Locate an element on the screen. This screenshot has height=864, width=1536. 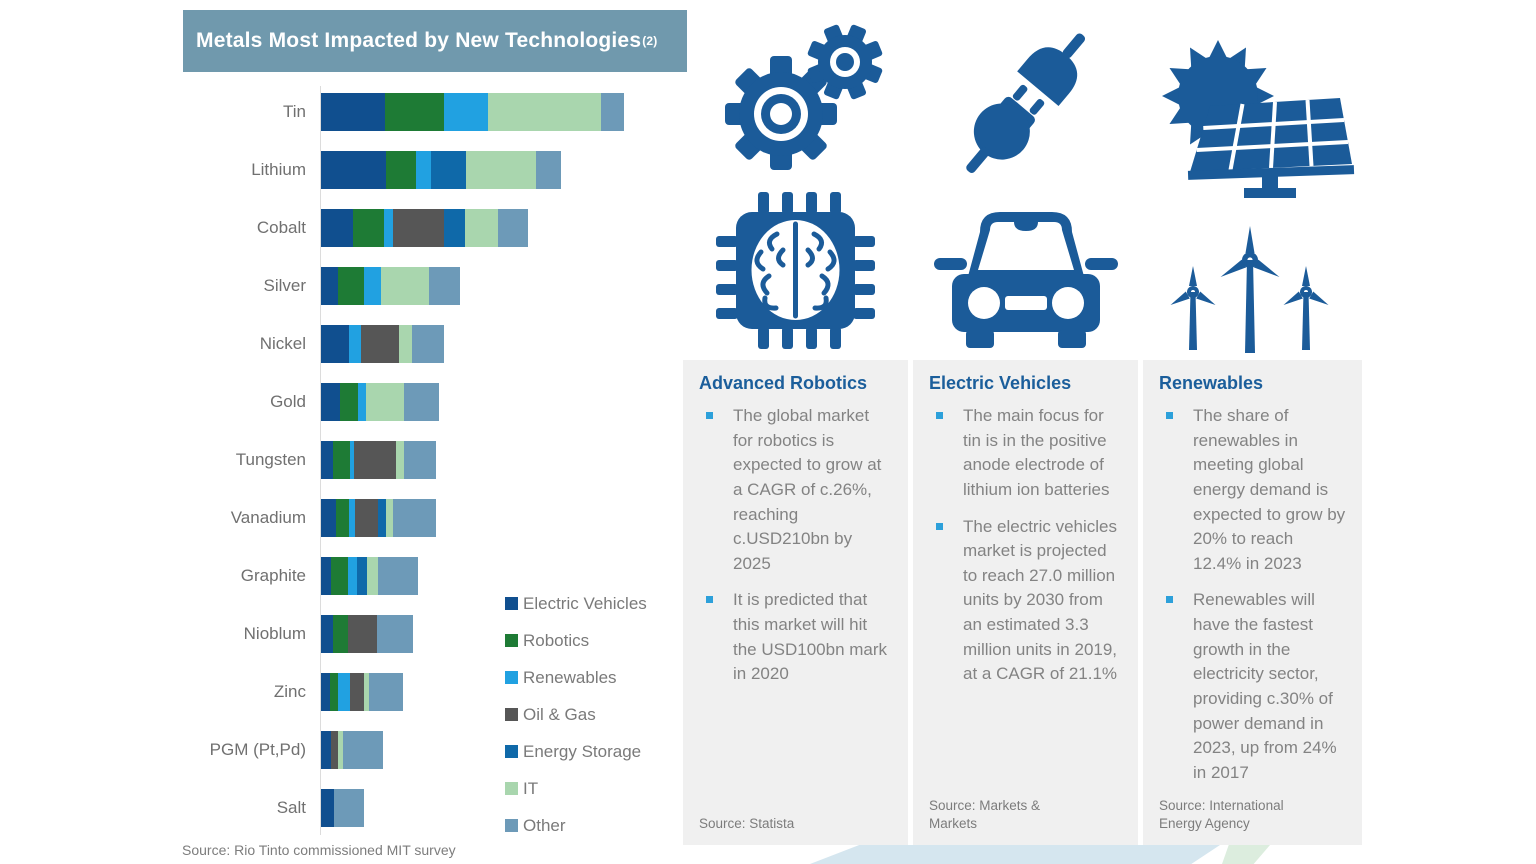
chart-row-graphite: Graphite is located at coordinates (345, 576).